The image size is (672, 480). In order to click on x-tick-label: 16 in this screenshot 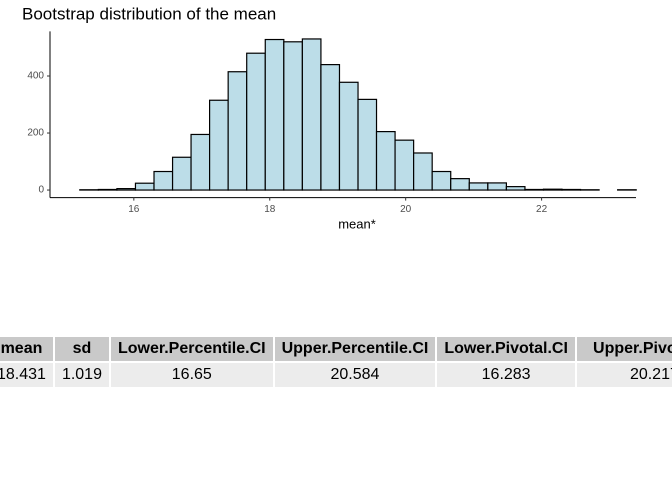, I will do `click(134, 209)`.